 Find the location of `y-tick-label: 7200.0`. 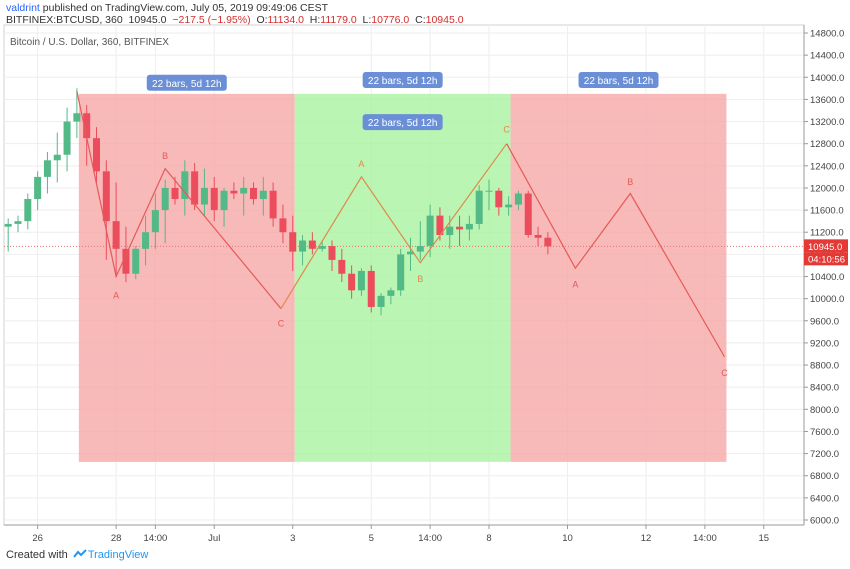

y-tick-label: 7200.0 is located at coordinates (824, 454).